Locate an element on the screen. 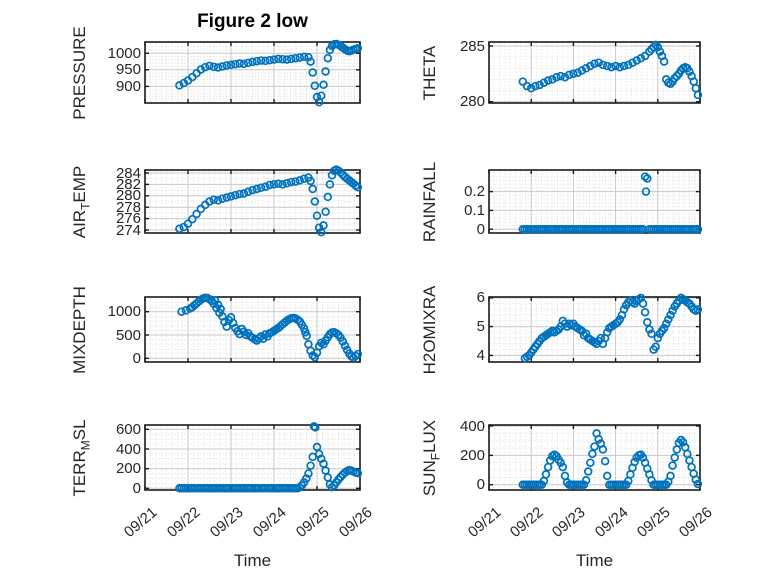  y-tick-label: 6 is located at coordinates (480, 298).